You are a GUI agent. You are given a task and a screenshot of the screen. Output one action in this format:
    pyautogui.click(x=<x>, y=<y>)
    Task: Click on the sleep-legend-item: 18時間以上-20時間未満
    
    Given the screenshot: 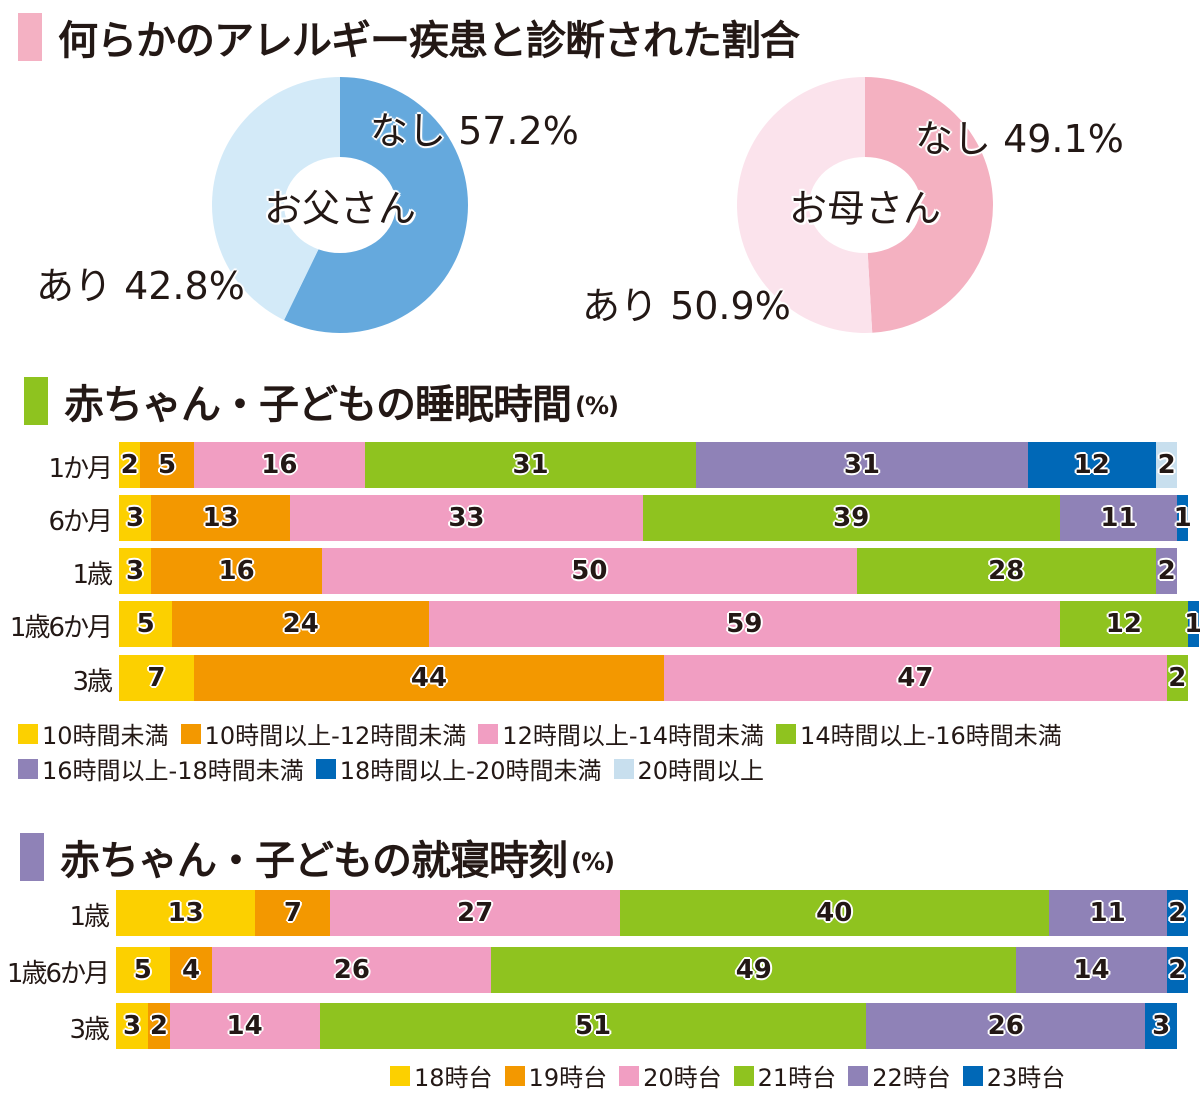 What is the action you would take?
    pyautogui.click(x=458, y=768)
    